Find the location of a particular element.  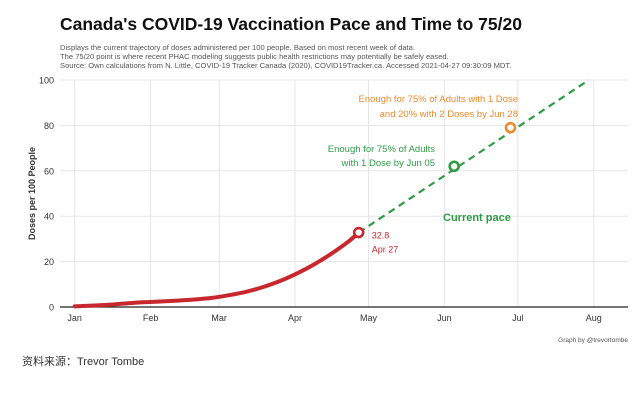

marker-target-75-1dose is located at coordinates (454, 166).